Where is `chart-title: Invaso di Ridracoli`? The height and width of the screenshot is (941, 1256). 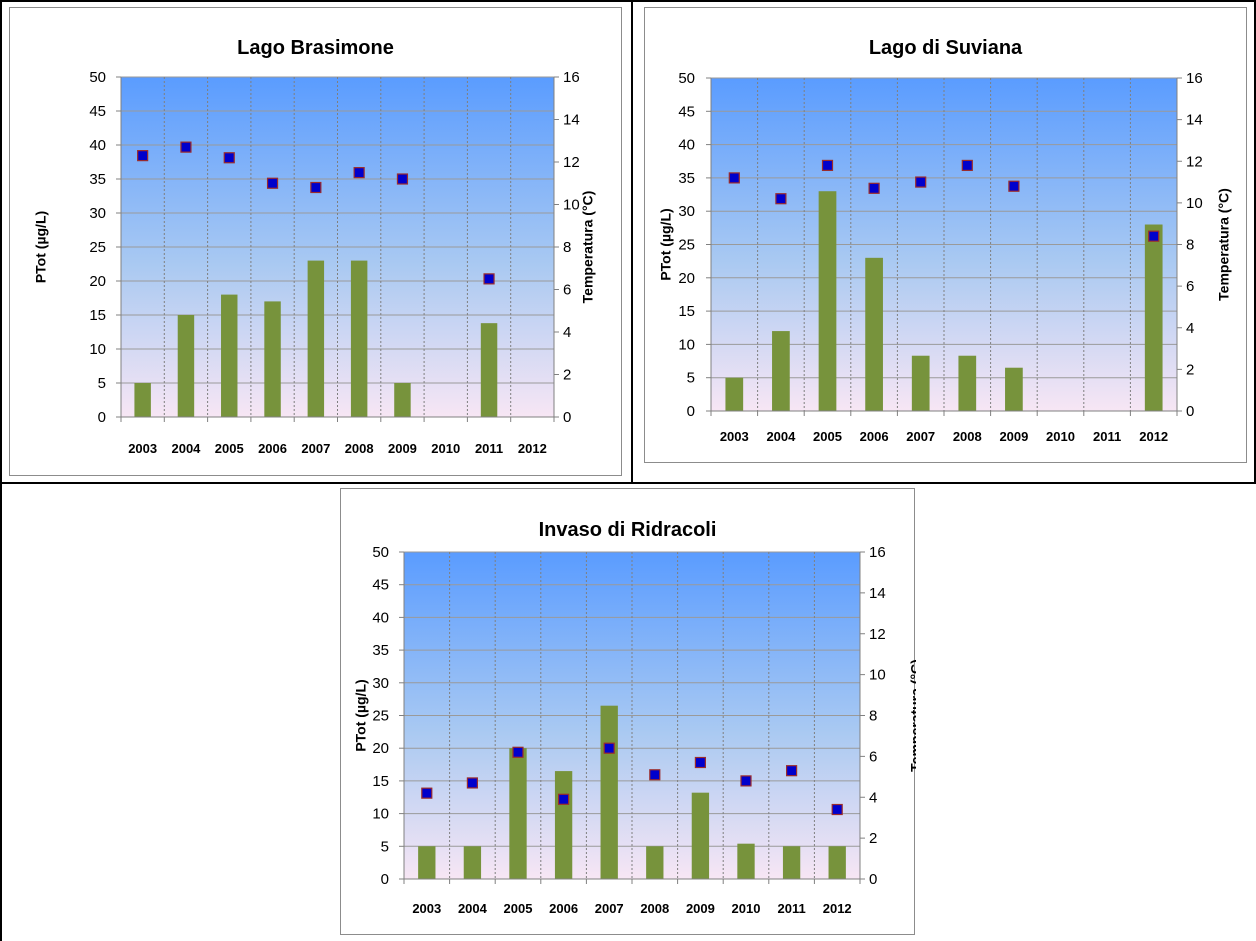 chart-title: Invaso di Ridracoli is located at coordinates (627, 530).